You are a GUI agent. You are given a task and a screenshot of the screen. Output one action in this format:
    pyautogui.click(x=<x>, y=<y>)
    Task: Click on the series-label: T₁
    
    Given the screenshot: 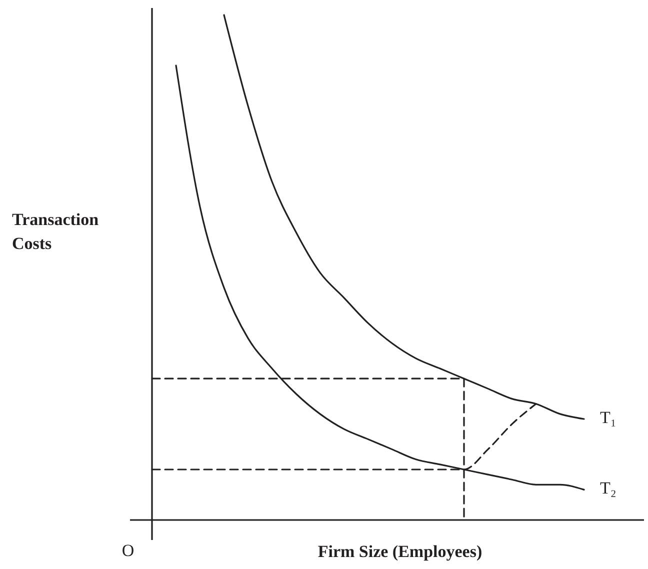 What is the action you would take?
    pyautogui.click(x=608, y=417)
    